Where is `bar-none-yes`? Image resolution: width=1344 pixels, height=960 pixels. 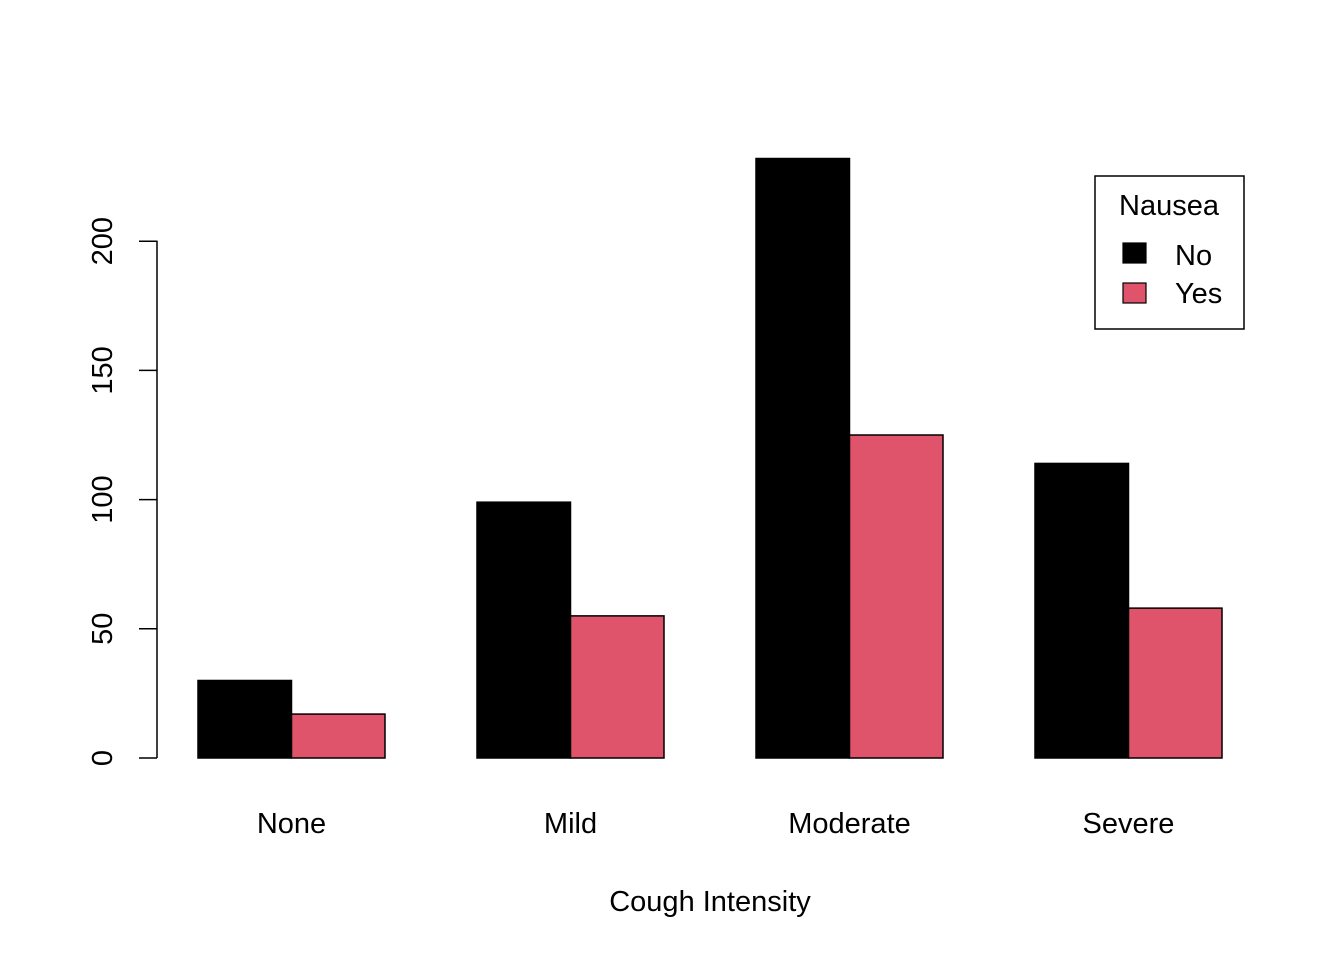
bar-none-yes is located at coordinates (338, 736).